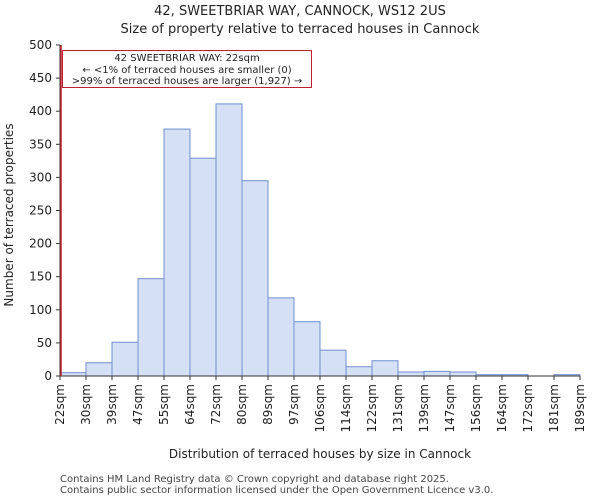  Describe the element at coordinates (48, 376) in the screenshot. I see `y-tick-label: 0` at that location.